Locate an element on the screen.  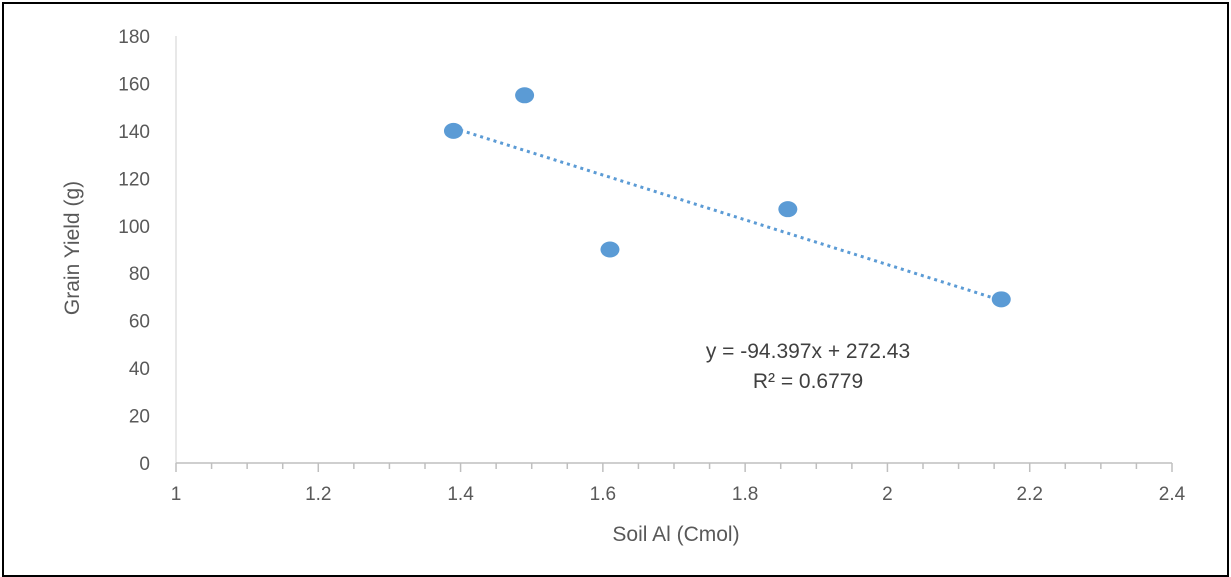
x-tick-label: 2.4 is located at coordinates (1172, 494).